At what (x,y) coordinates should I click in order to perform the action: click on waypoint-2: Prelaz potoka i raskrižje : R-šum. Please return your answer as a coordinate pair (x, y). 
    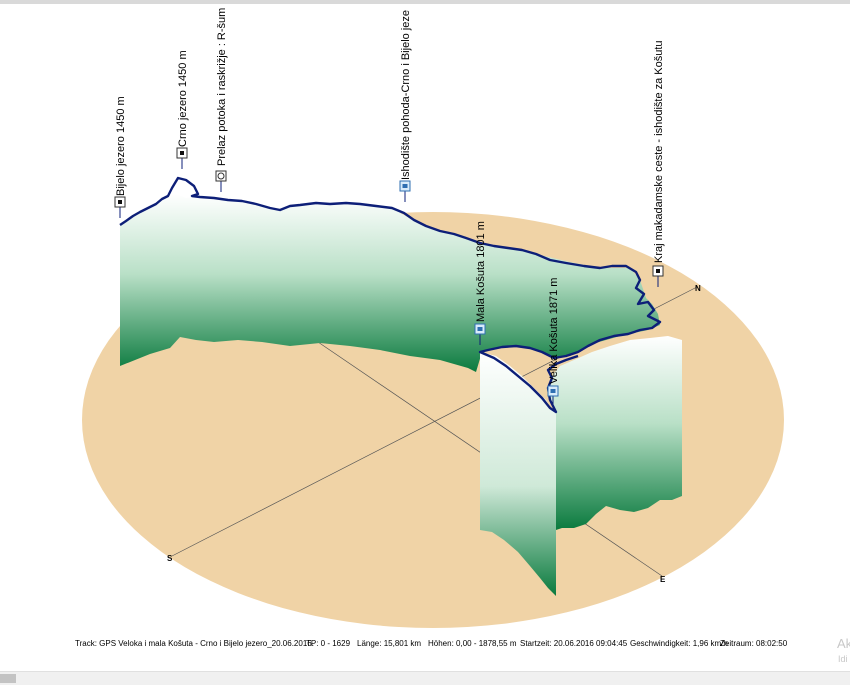
    Looking at the image, I should click on (221, 100).